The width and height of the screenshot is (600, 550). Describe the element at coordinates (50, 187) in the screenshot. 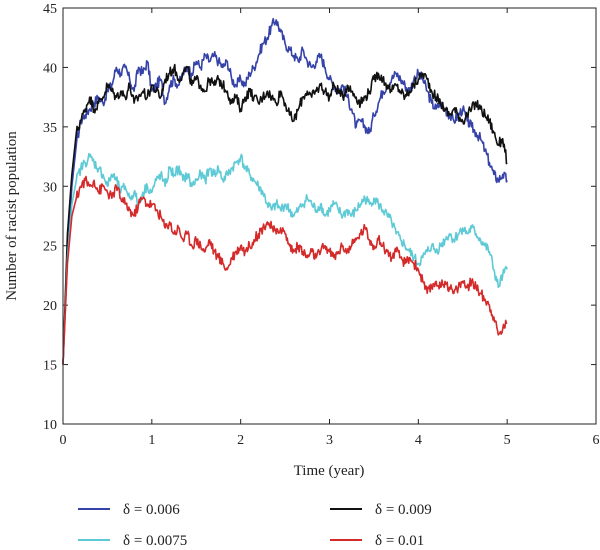

I see `y-tick-label: 30` at that location.